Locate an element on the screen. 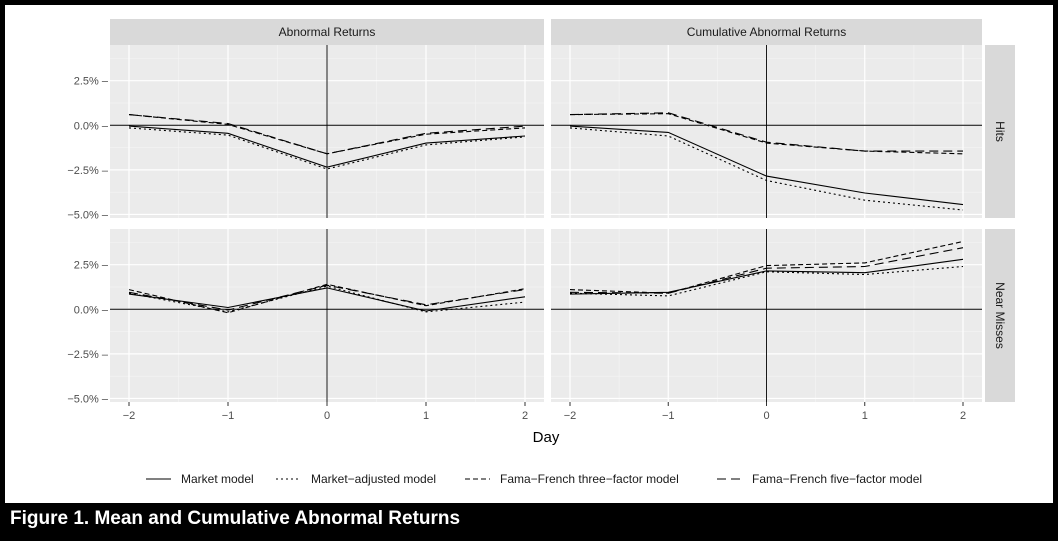 Image resolution: width=1058 pixels, height=541 pixels. x-axis-title: Day is located at coordinates (546, 437).